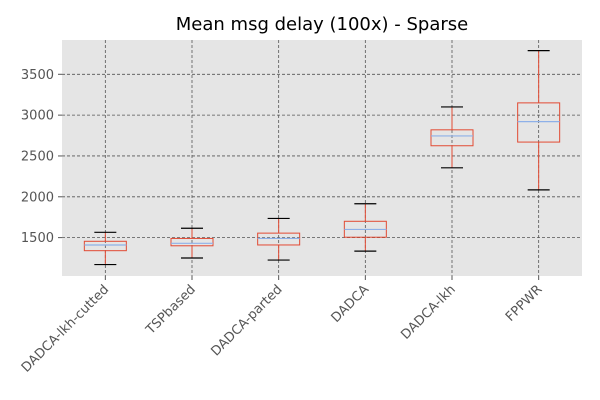  I want to click on y-tick-label: 2000, so click(37, 197).